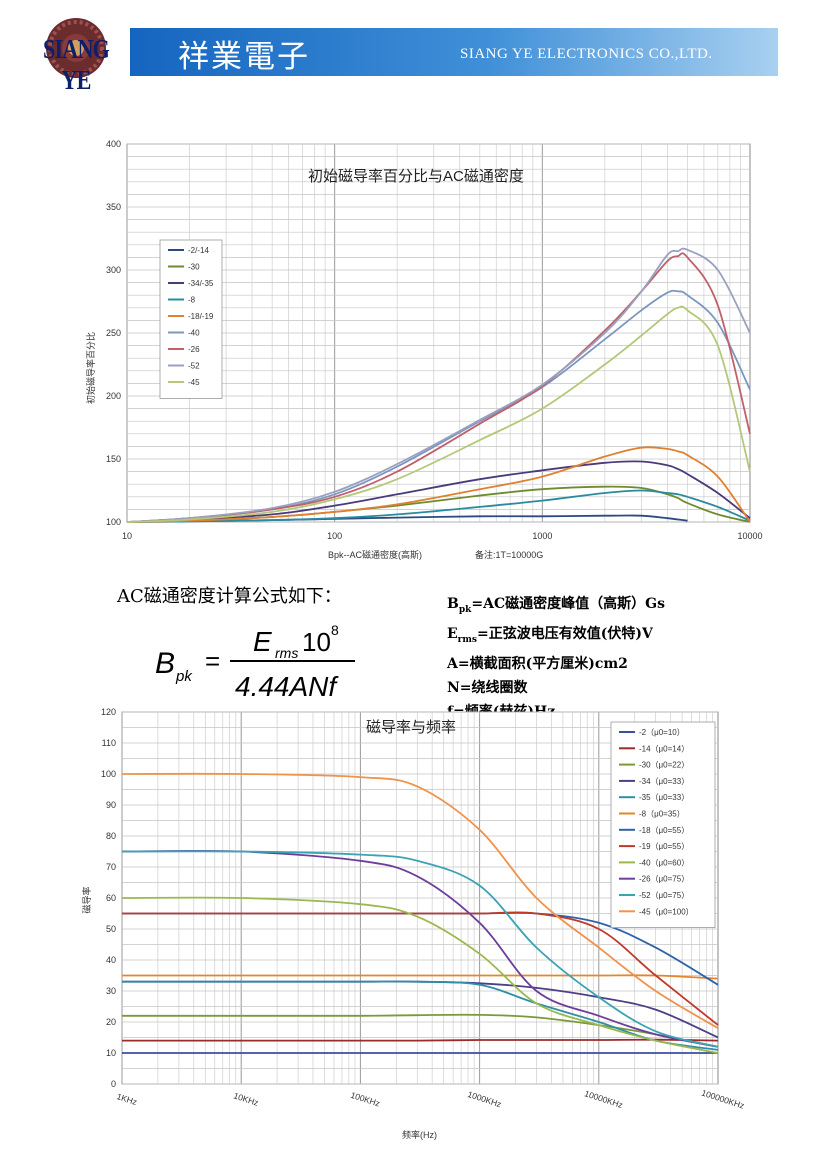  Describe the element at coordinates (662, 732) in the screenshot. I see `legend-label: -2（μ0=10）` at that location.